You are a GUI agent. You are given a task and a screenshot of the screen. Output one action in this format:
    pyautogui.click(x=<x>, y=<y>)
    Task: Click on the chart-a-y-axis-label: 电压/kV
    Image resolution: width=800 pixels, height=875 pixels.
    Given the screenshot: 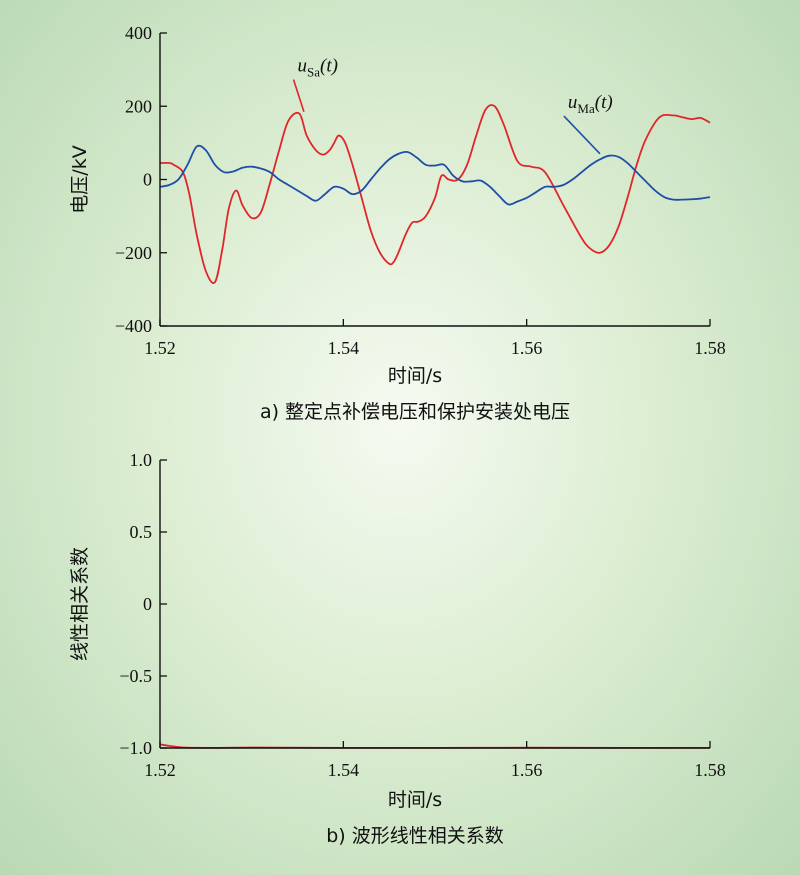 What is the action you would take?
    pyautogui.click(x=80, y=179)
    